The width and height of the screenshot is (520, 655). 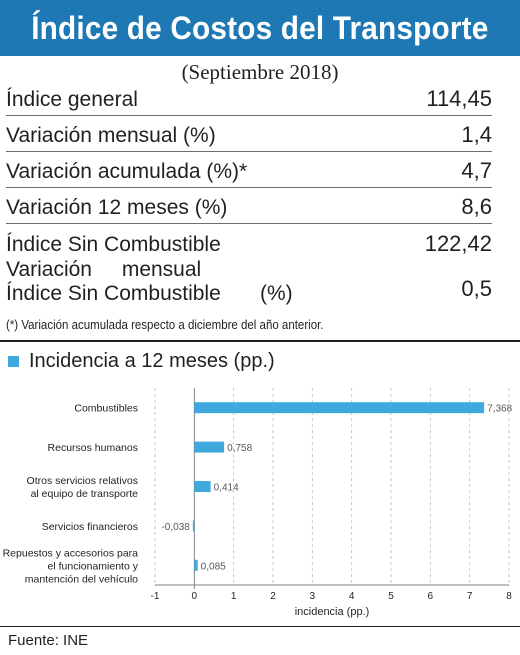 What do you see at coordinates (249, 98) in the screenshot?
I see `indicator-row: Índice general 114,45` at bounding box center [249, 98].